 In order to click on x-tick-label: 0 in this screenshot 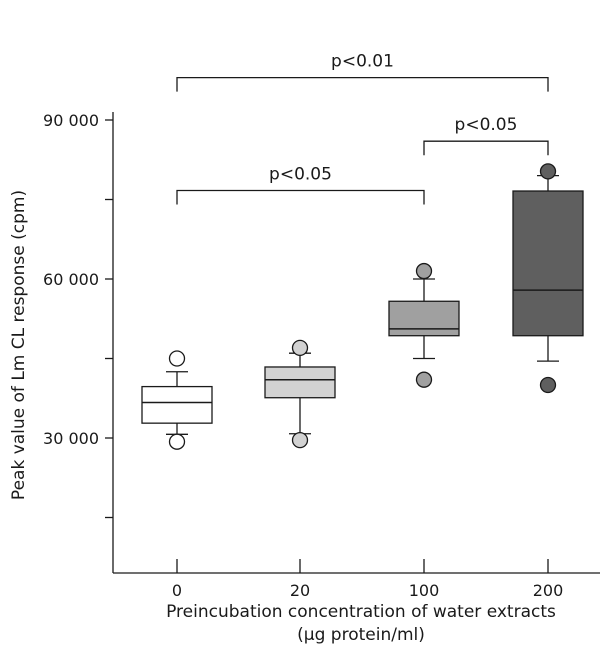, I will do `click(177, 590)`.